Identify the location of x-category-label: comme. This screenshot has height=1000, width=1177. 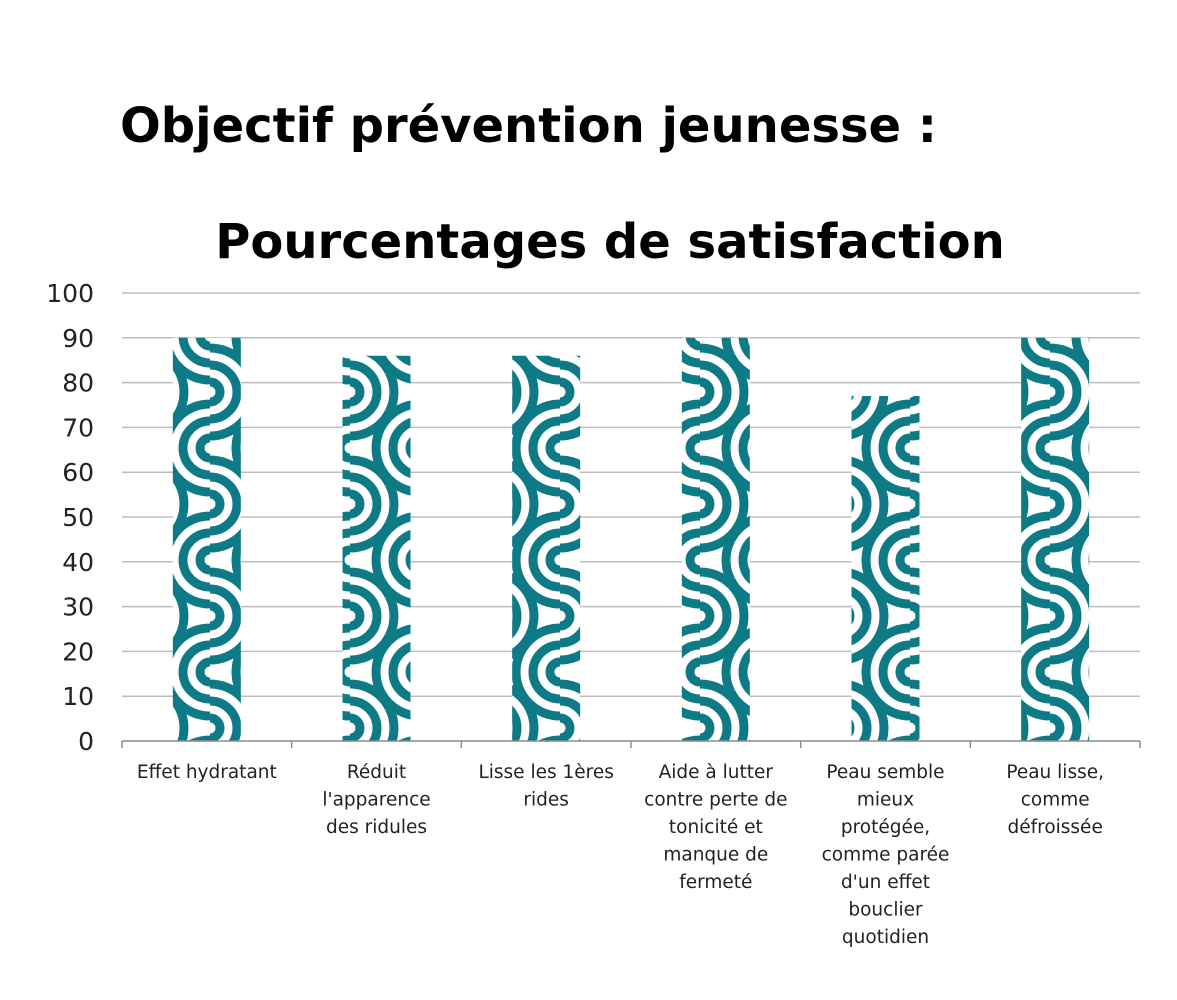
(1055, 800).